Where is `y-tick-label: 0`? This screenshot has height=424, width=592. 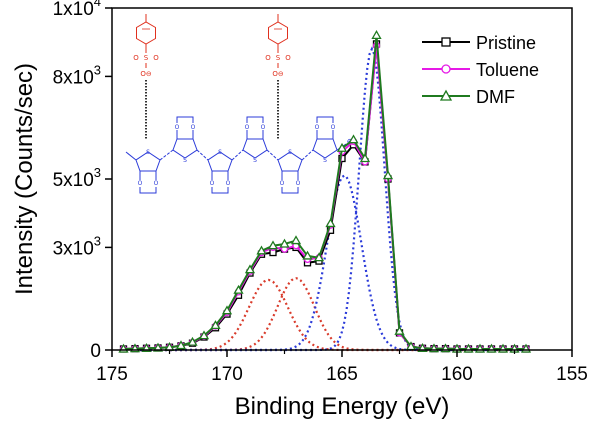
y-tick-label: 0 is located at coordinates (95, 351).